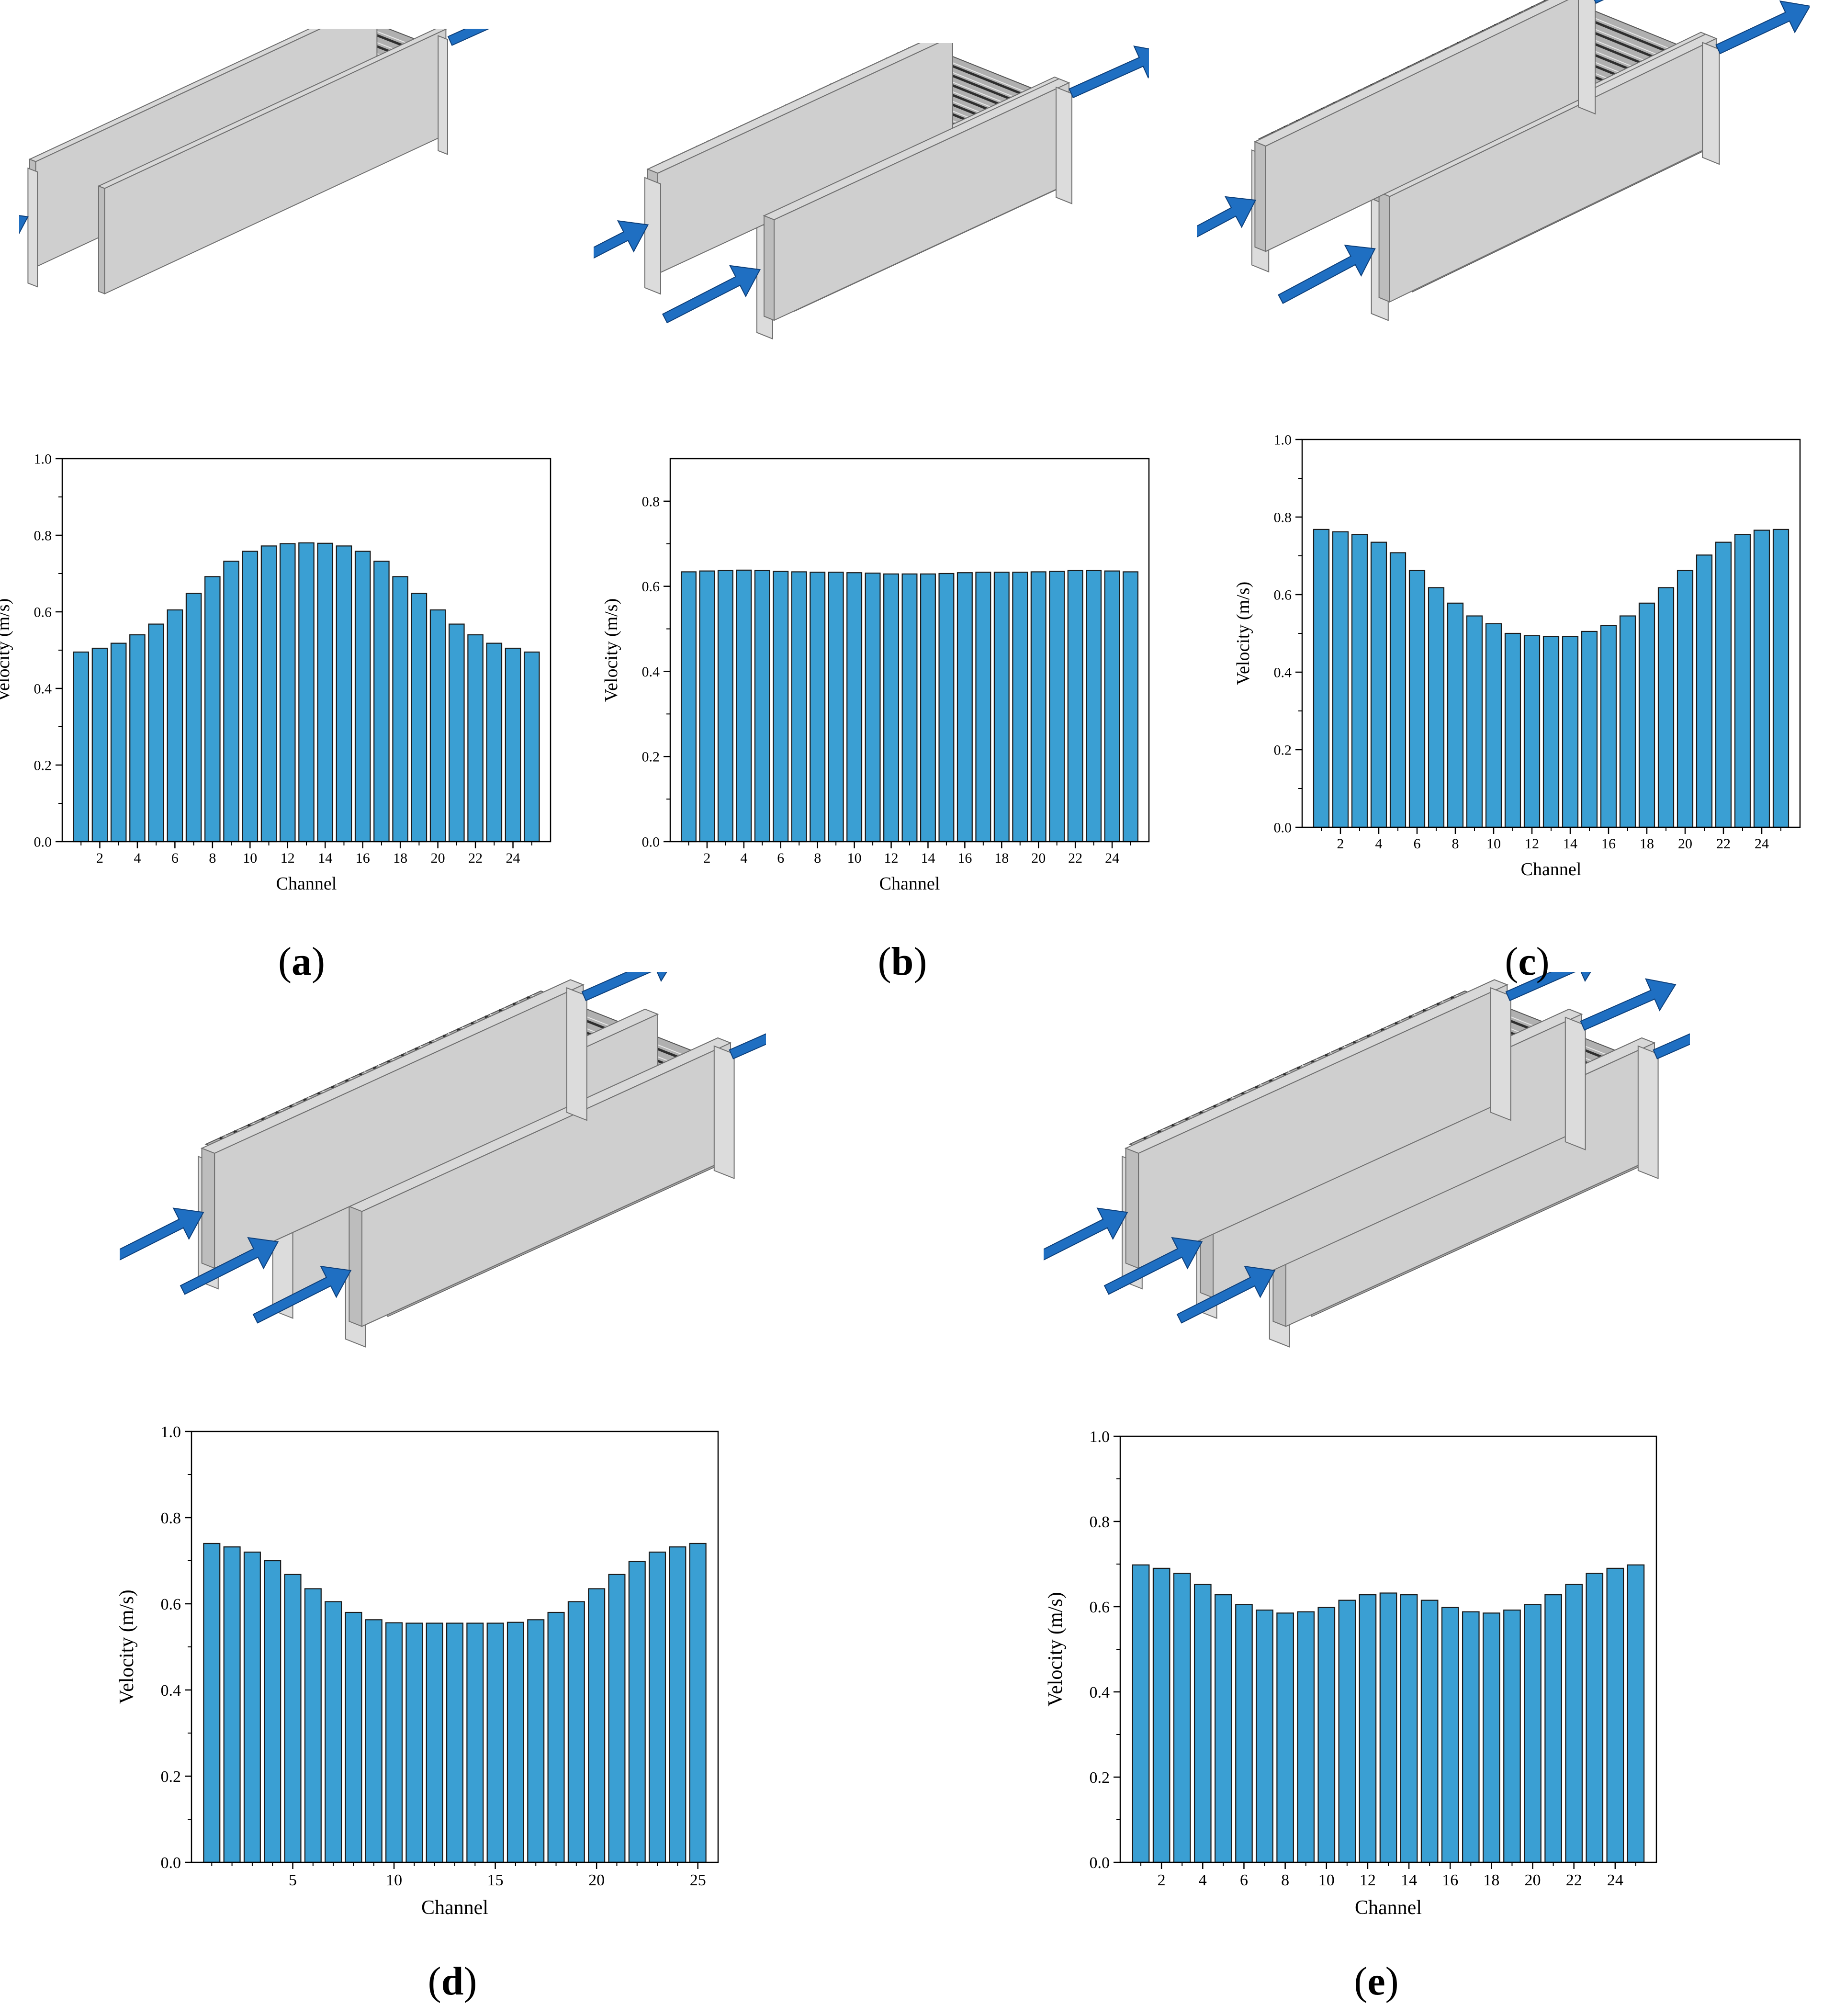  What do you see at coordinates (1384, 247) in the screenshot?
I see `outlet-manifold-1-end` at bounding box center [1384, 247].